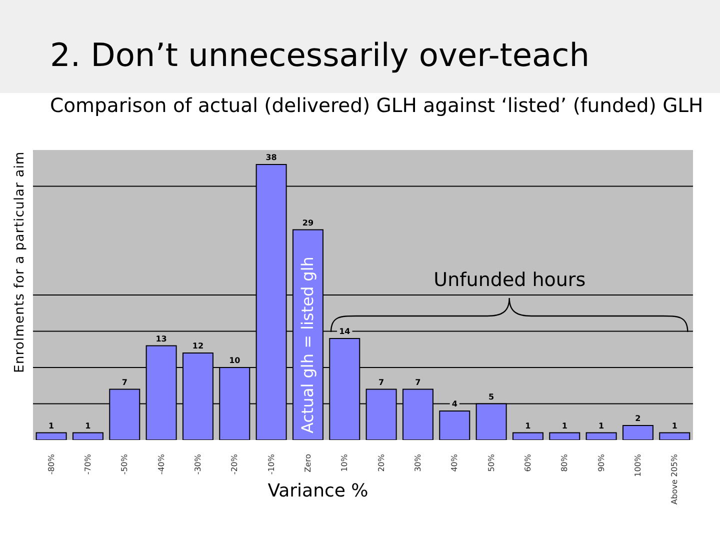 This screenshot has height=540, width=720. What do you see at coordinates (638, 465) in the screenshot?
I see `x-tick-label: 100%` at bounding box center [638, 465].